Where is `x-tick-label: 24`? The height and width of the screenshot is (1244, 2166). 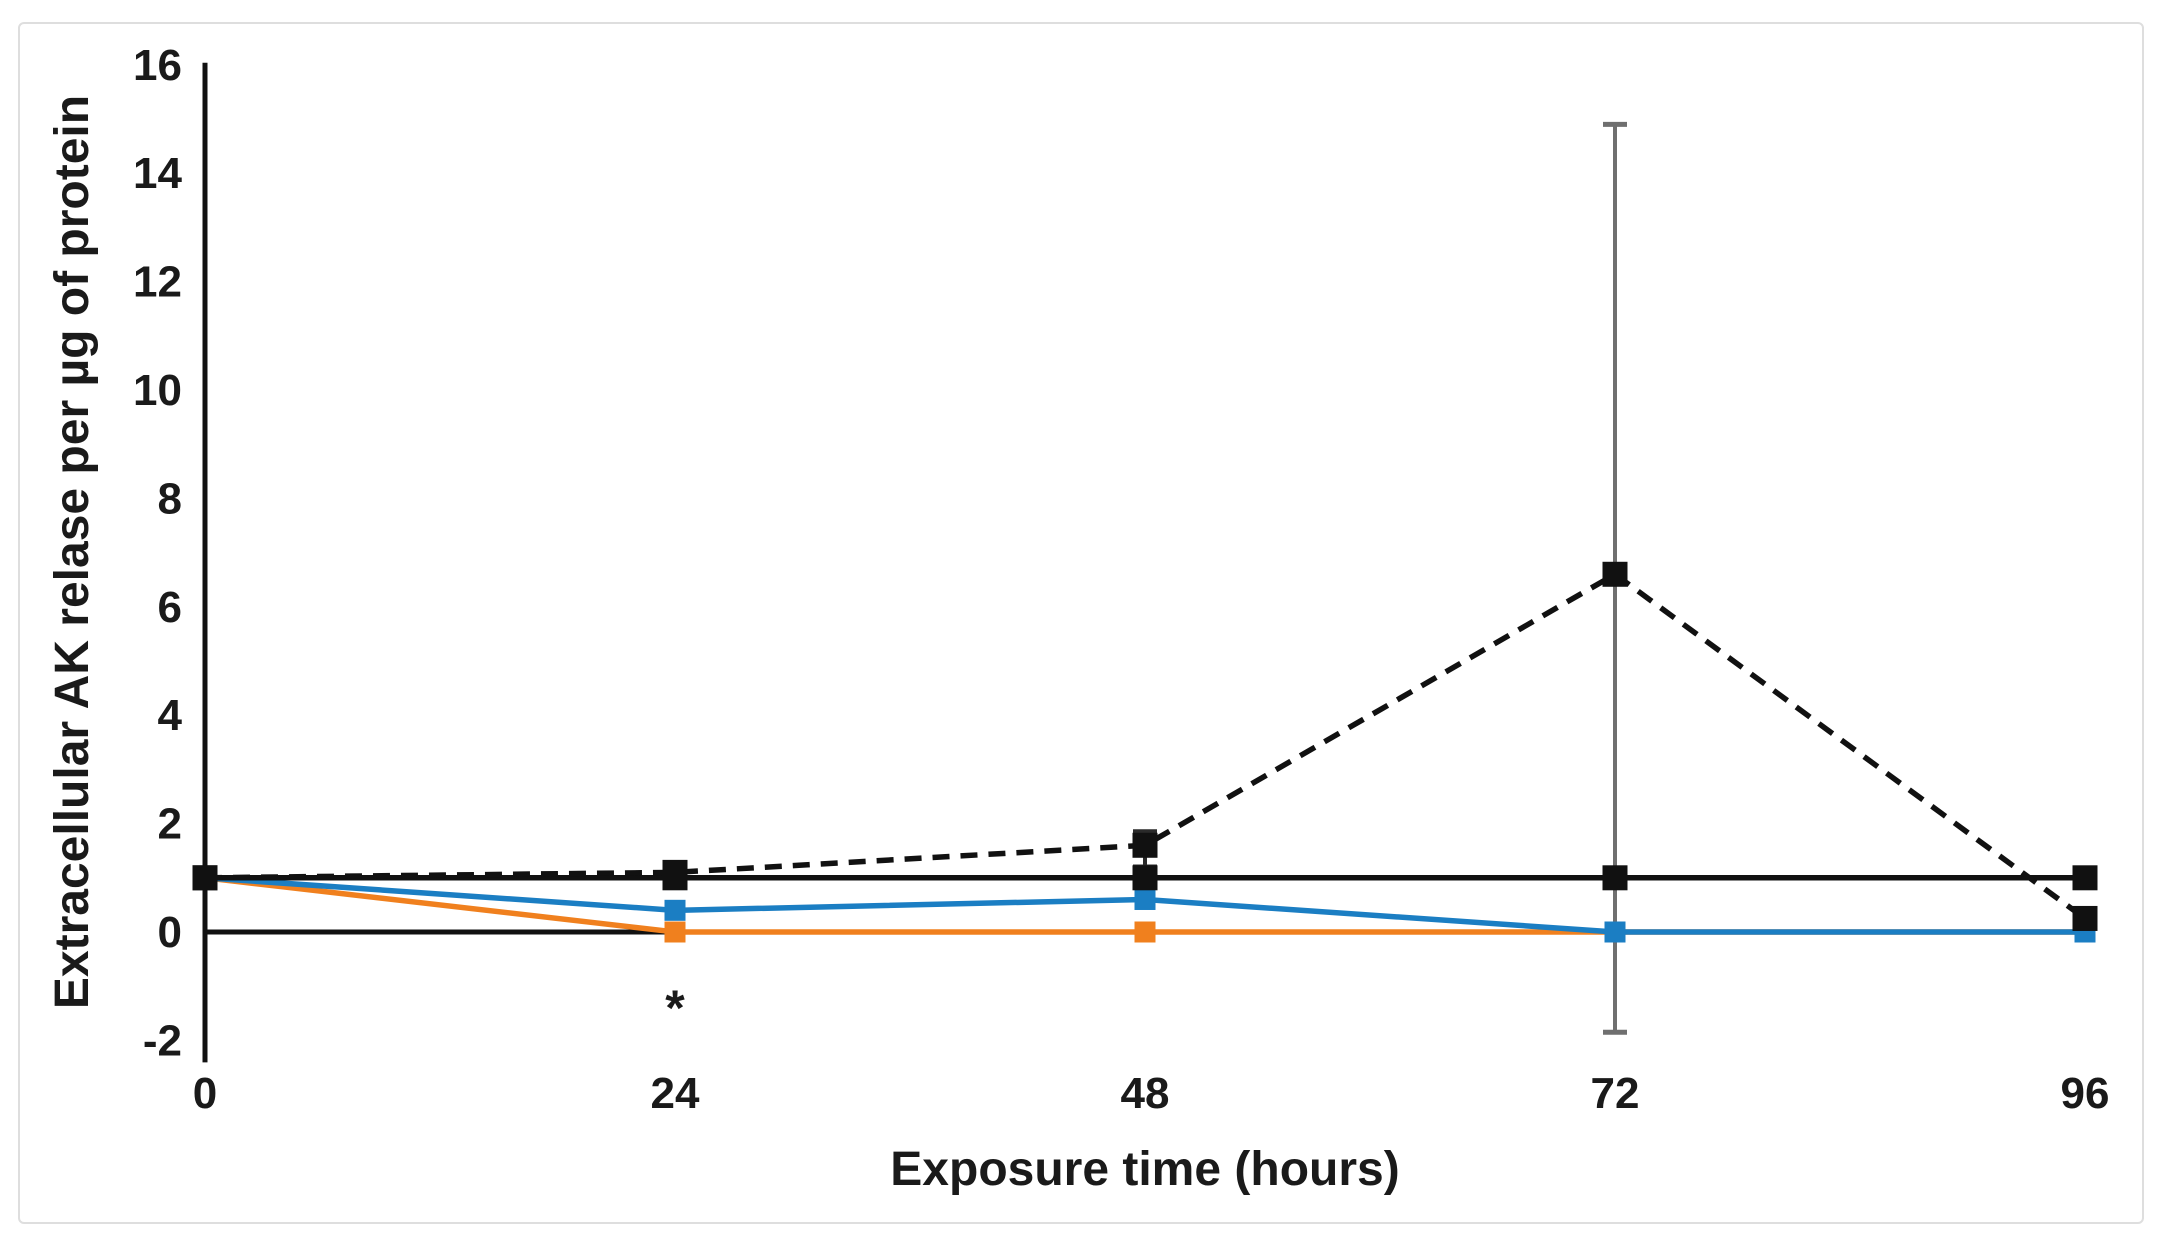
x-tick-label: 24 is located at coordinates (675, 1093).